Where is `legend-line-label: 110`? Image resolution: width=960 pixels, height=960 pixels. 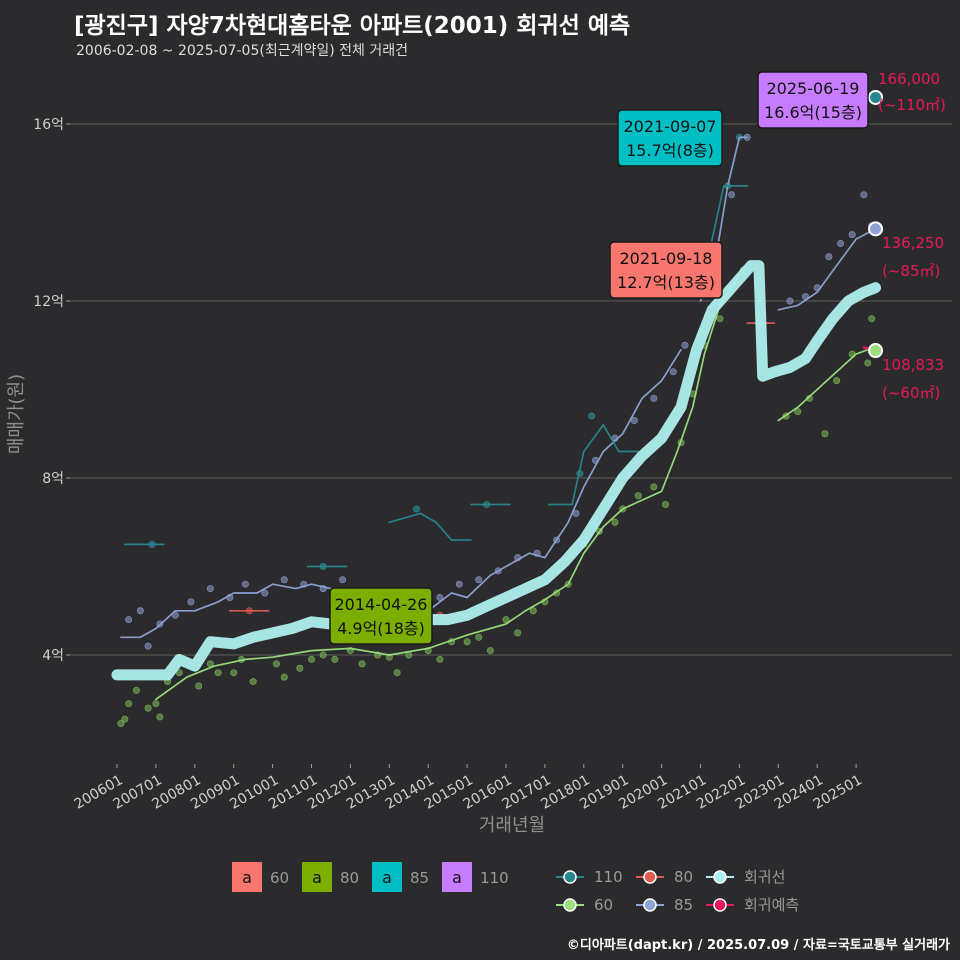 legend-line-label: 110 is located at coordinates (608, 877).